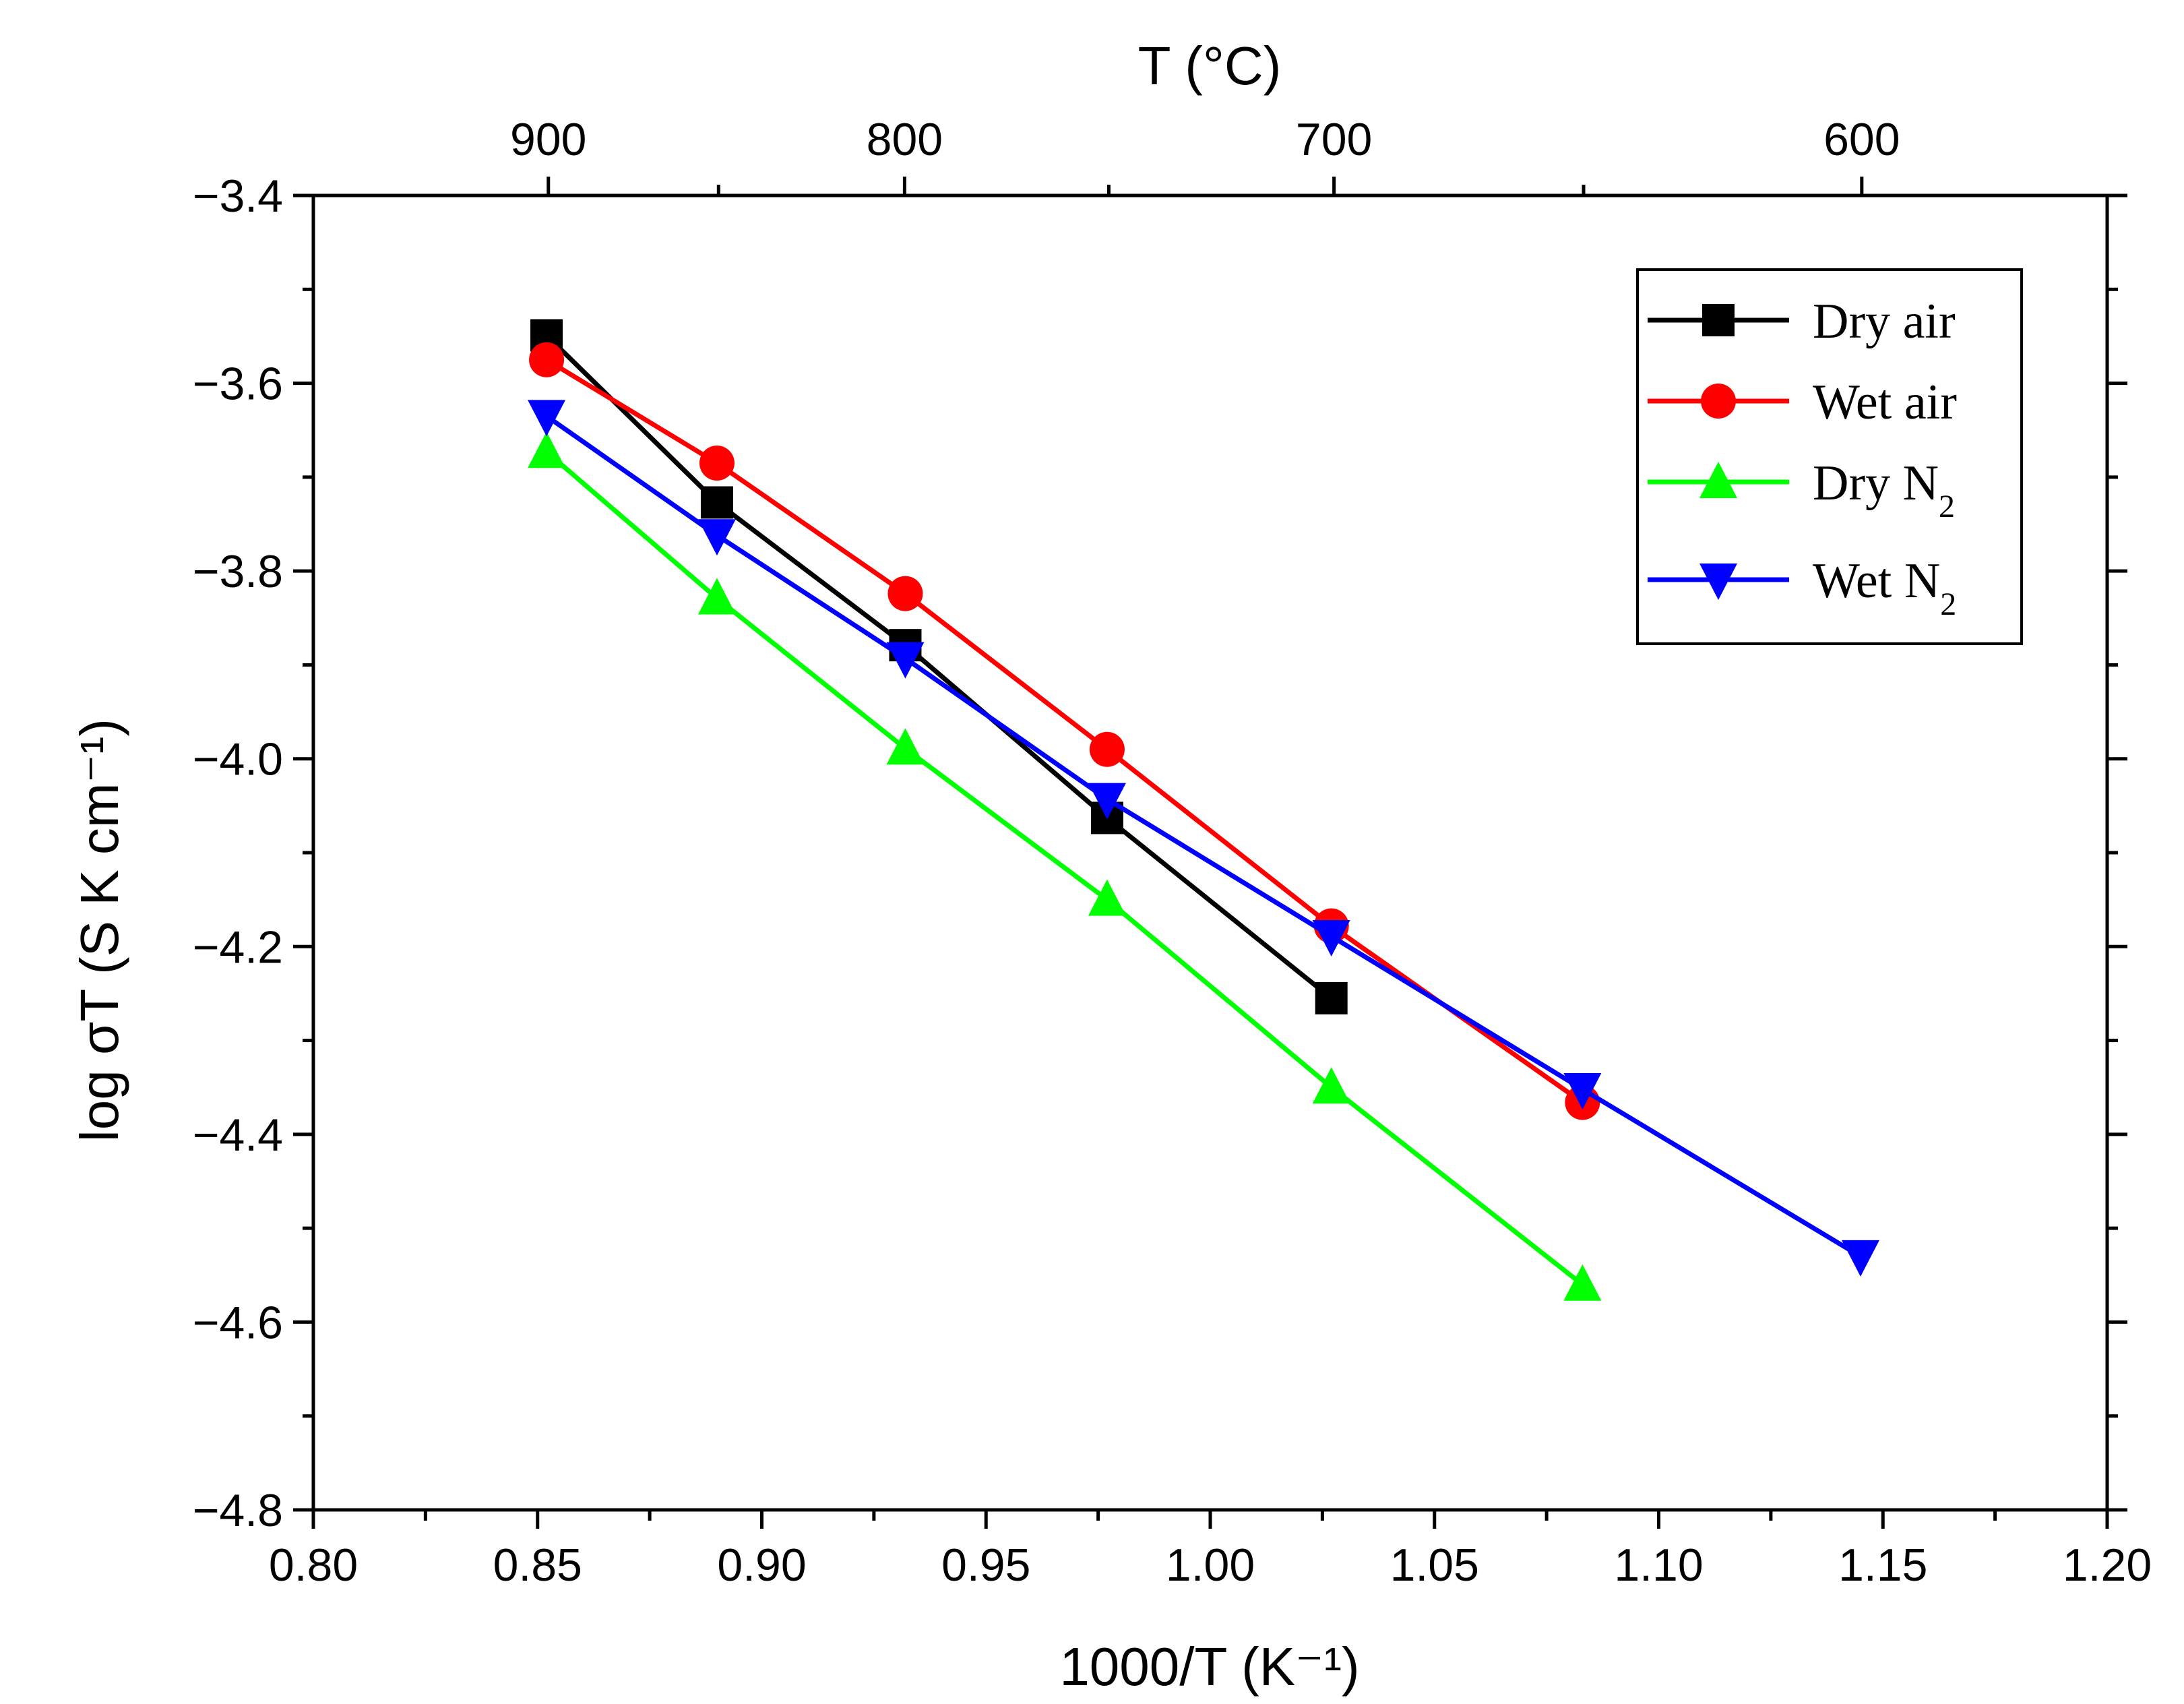  I want to click on legend-label: Dry N2, so click(1884, 490).